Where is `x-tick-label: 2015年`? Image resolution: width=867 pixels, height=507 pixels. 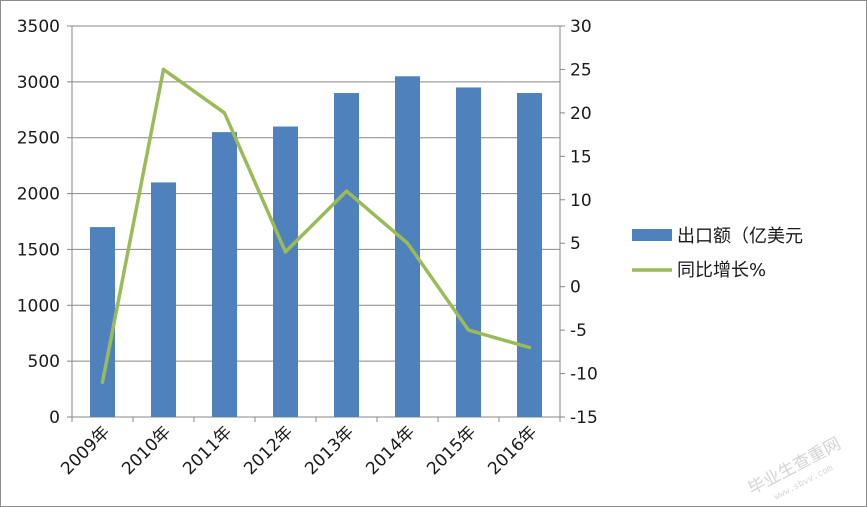 x-tick-label: 2015年 is located at coordinates (451, 450).